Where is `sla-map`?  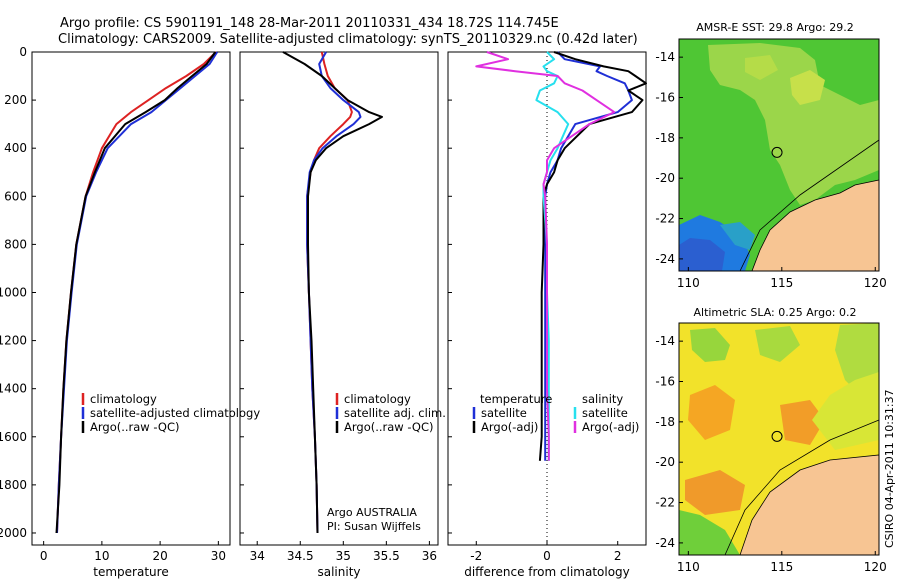 sla-map is located at coordinates (779, 439).